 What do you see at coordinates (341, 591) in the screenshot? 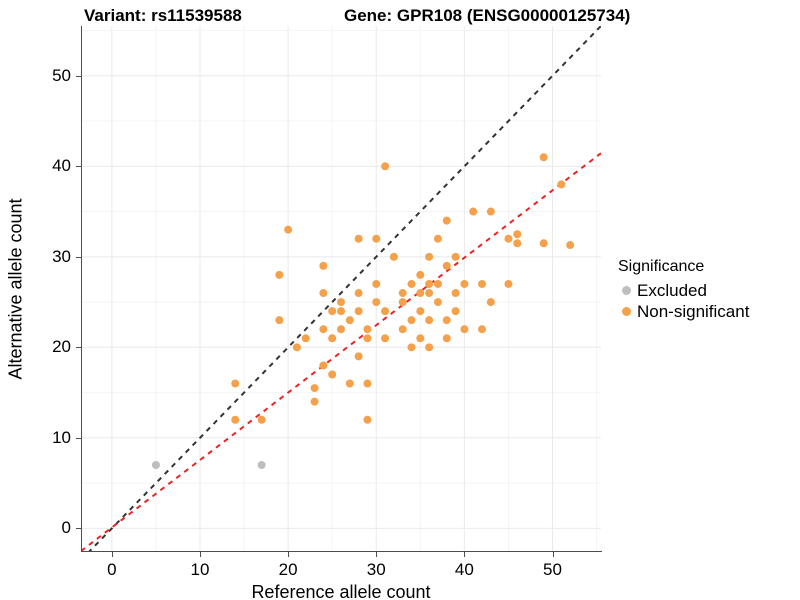
I see `x-axis-title: Reference allele count` at bounding box center [341, 591].